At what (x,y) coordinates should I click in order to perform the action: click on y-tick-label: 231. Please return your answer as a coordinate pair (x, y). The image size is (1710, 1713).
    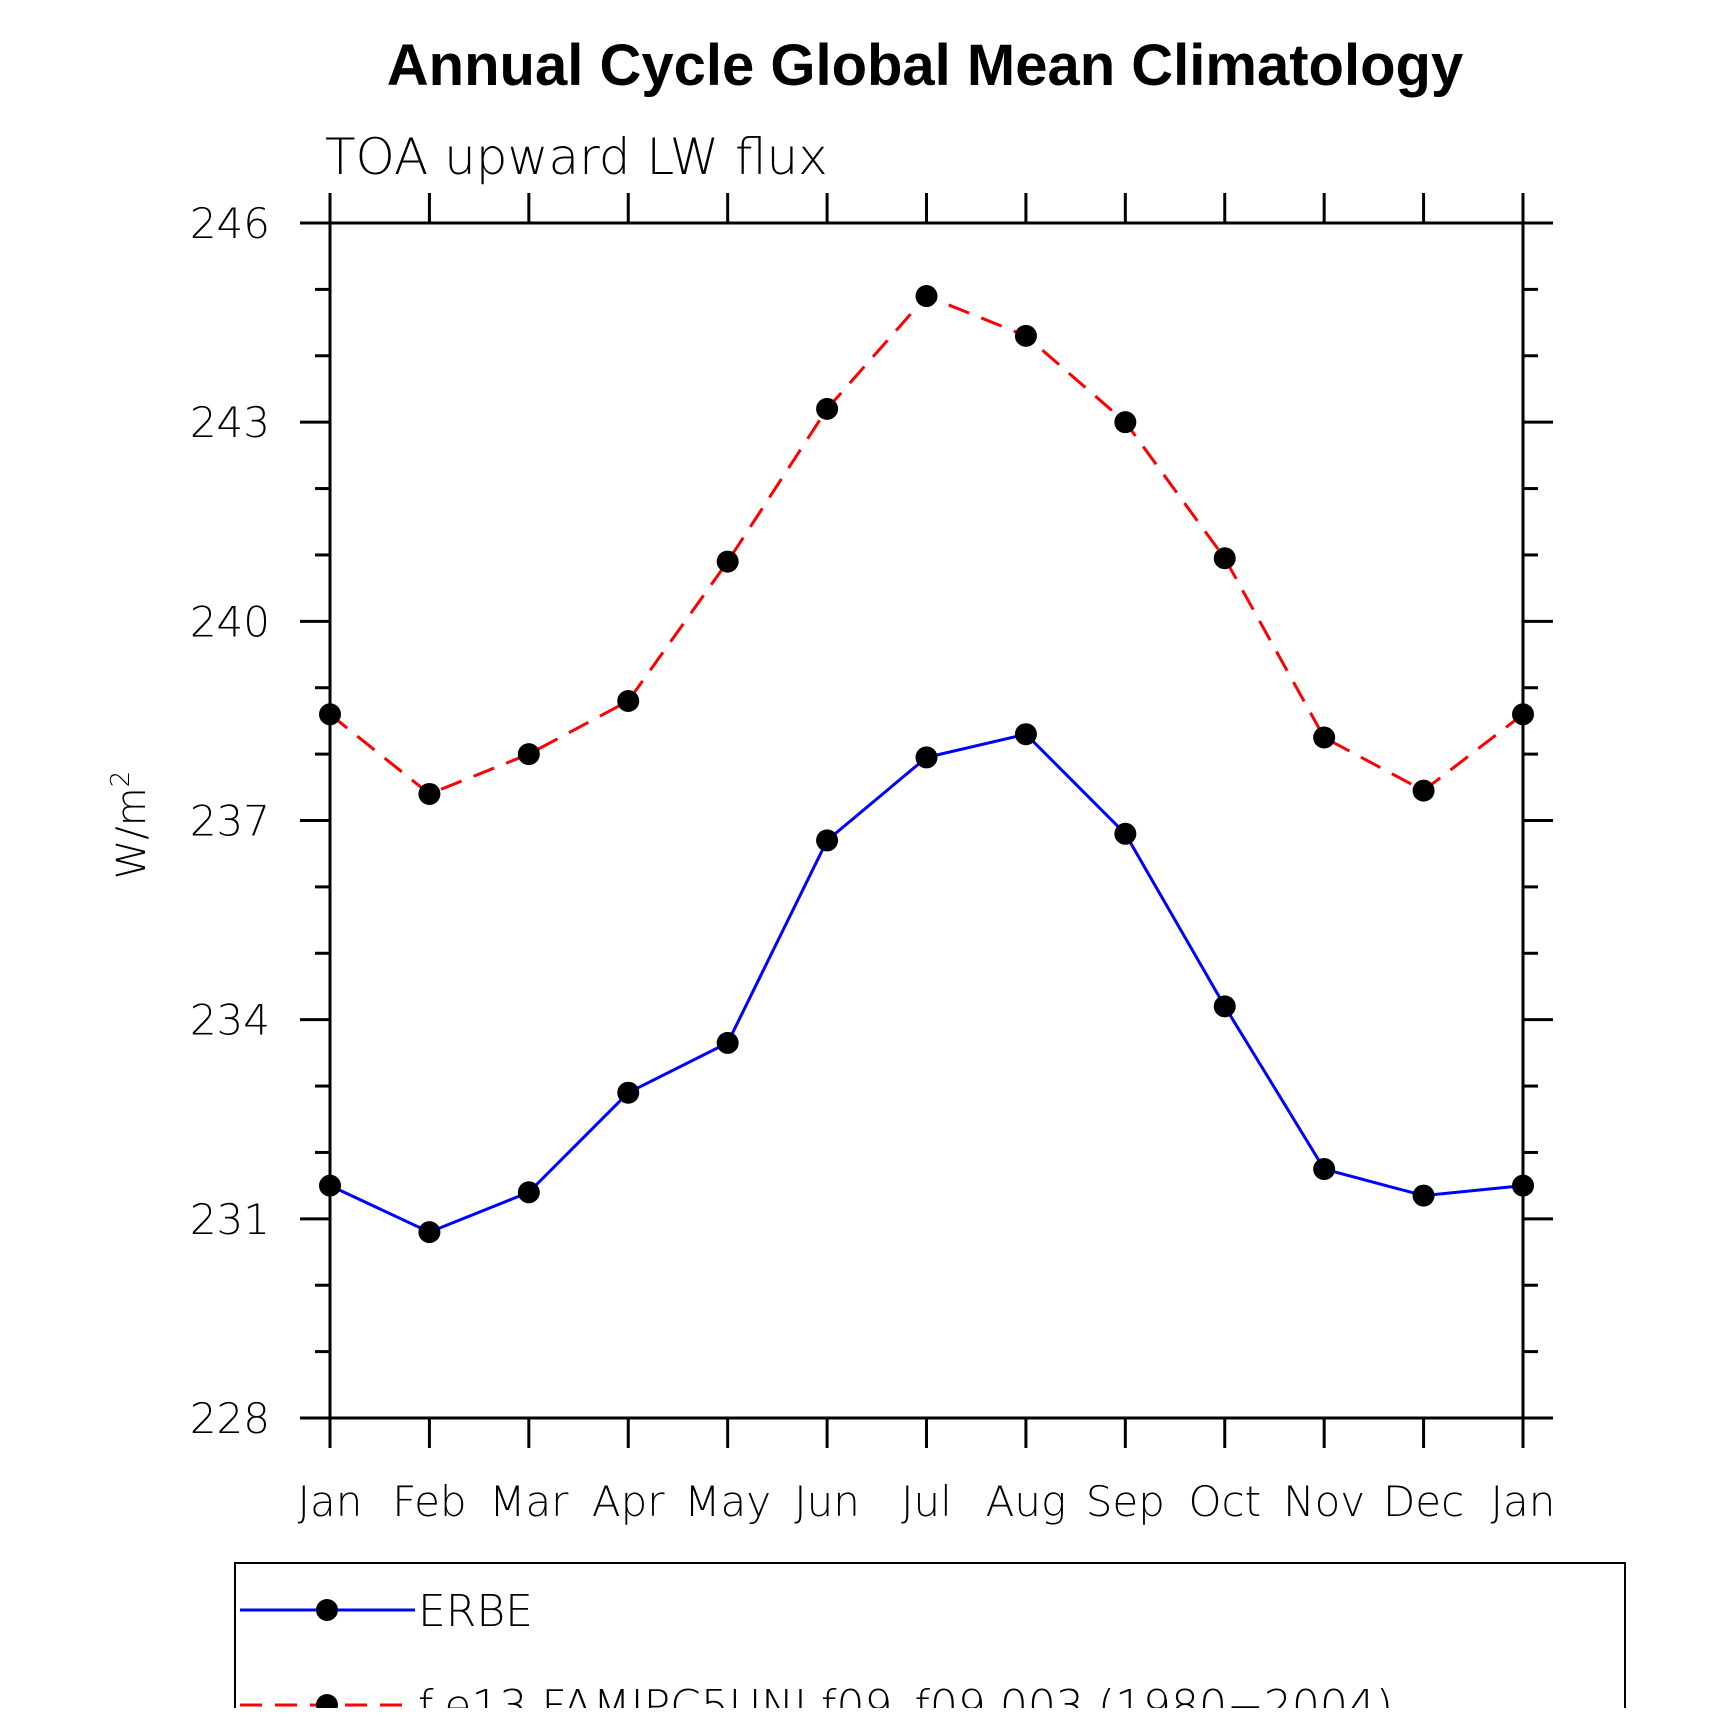
    Looking at the image, I should click on (230, 1219).